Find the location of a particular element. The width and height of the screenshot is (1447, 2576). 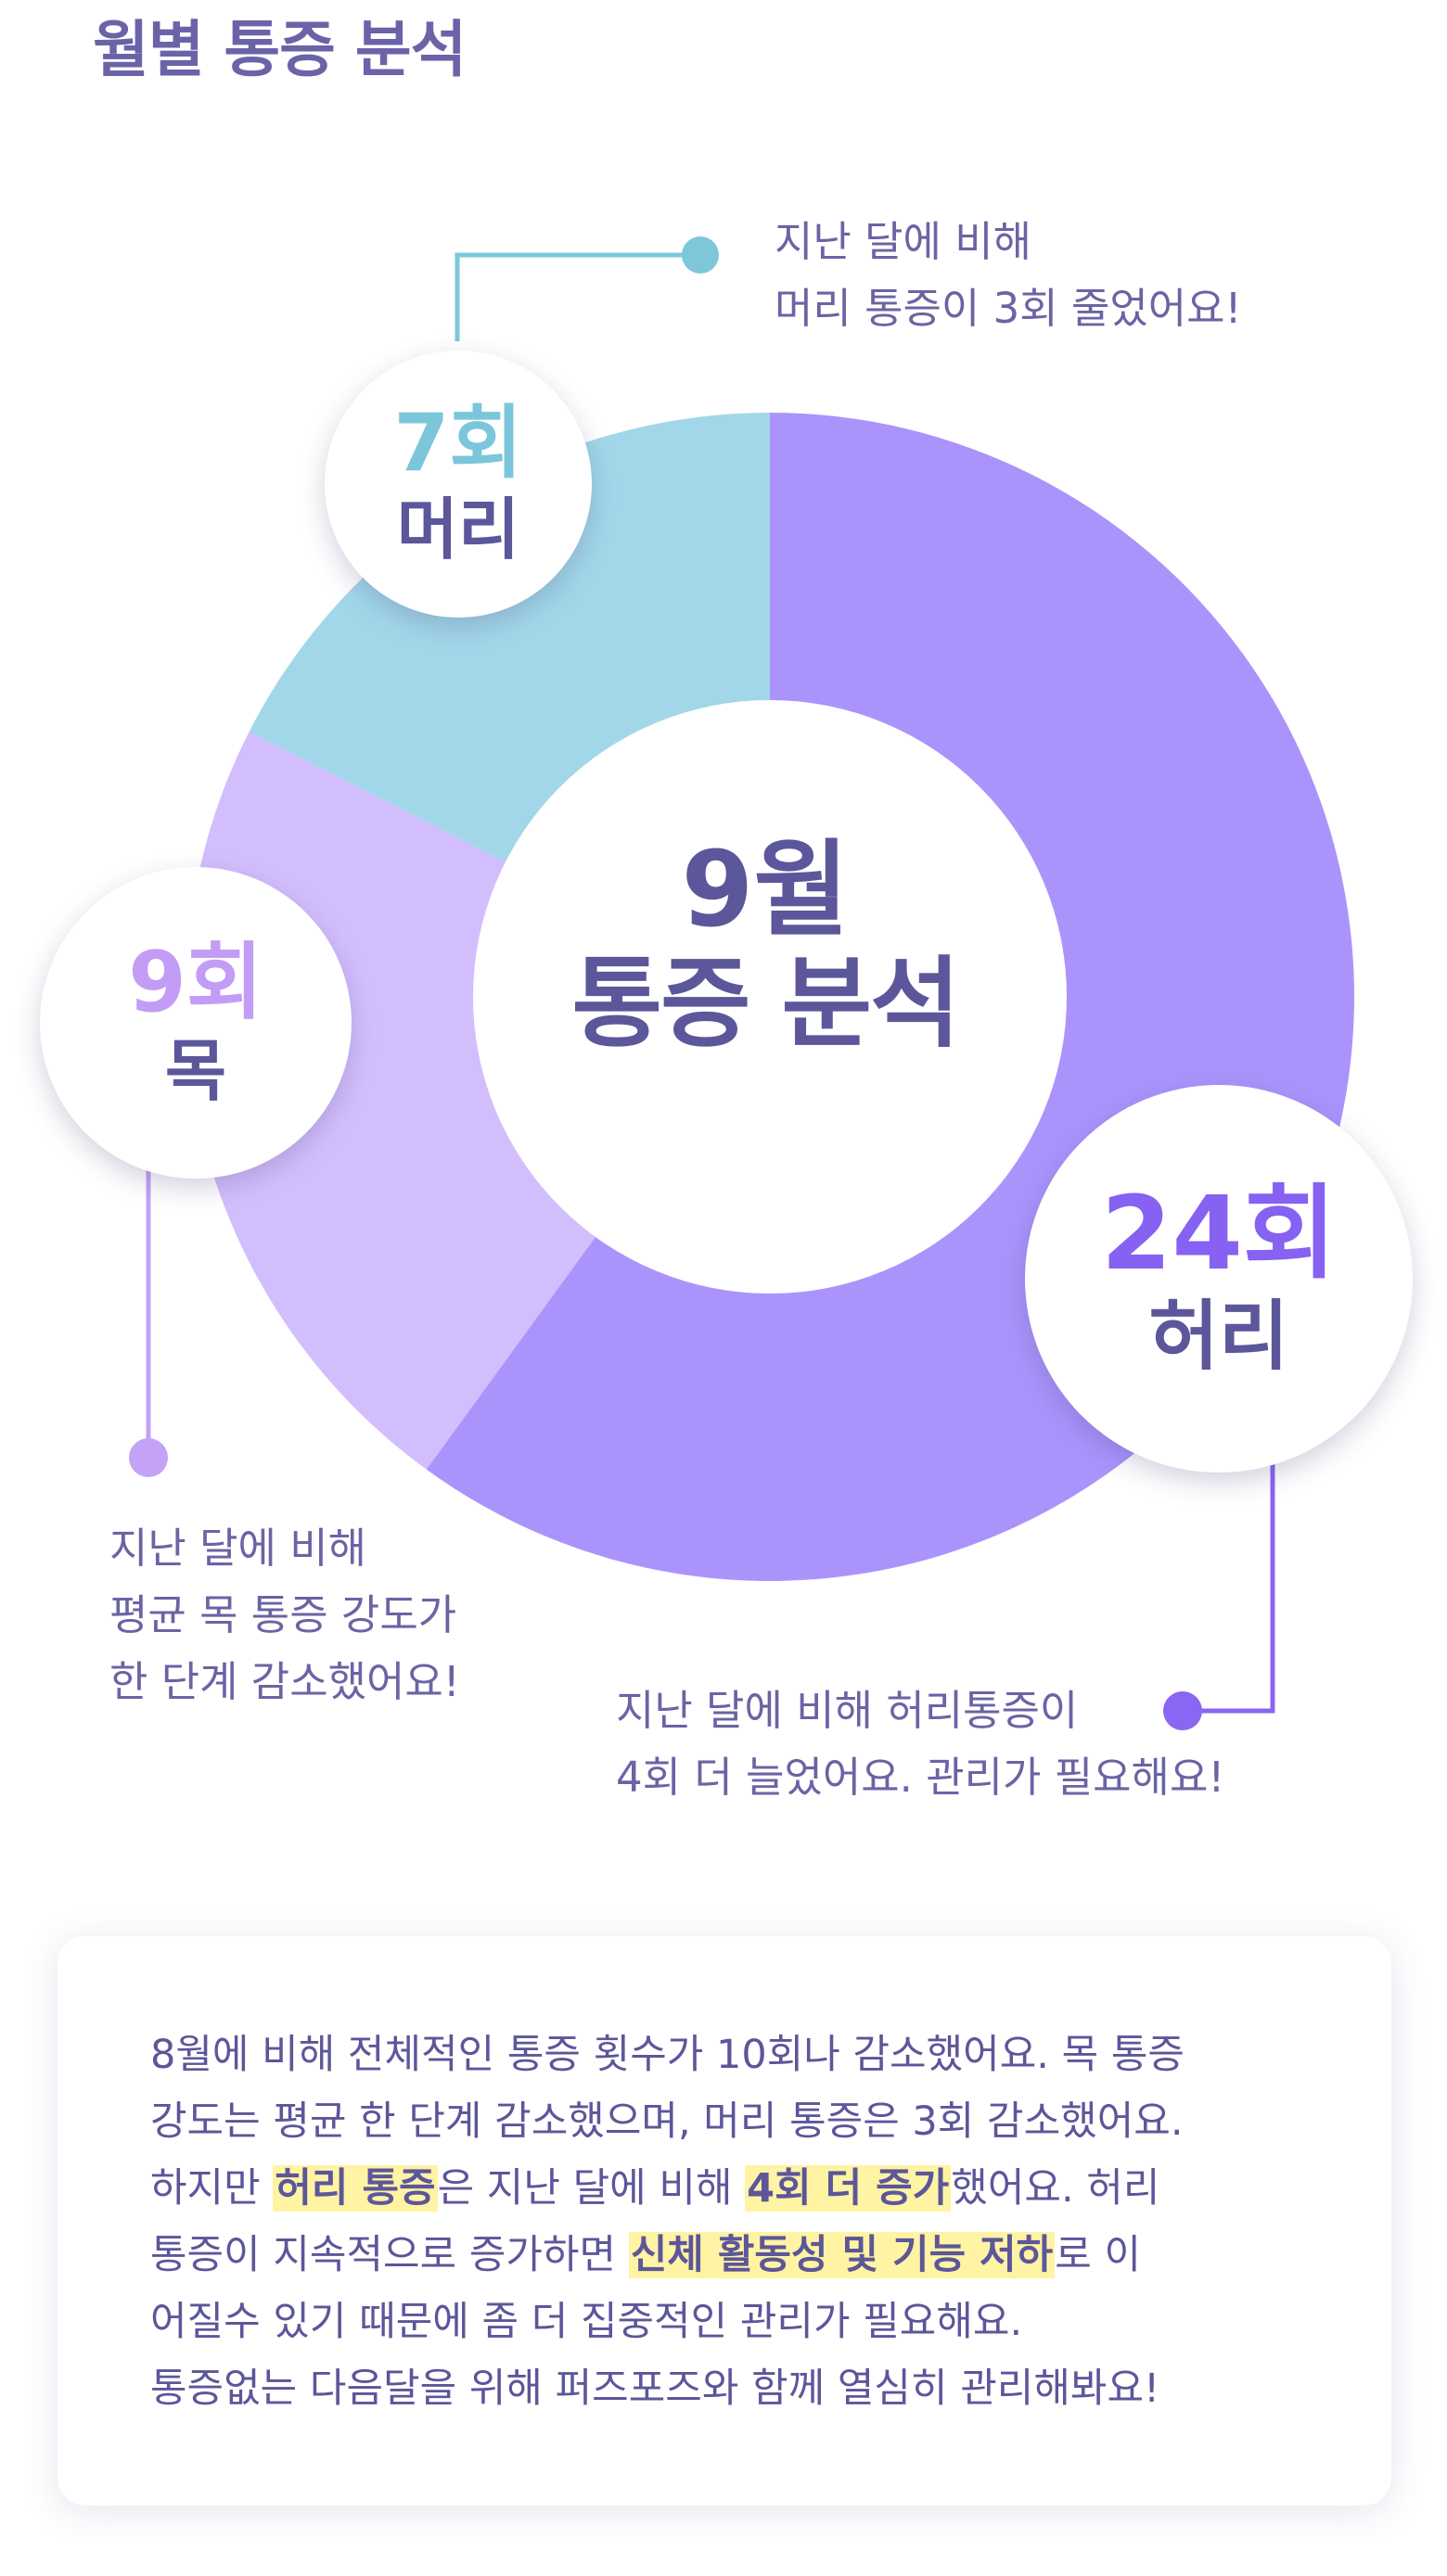

back-leader-line is located at coordinates (1229, 1587).